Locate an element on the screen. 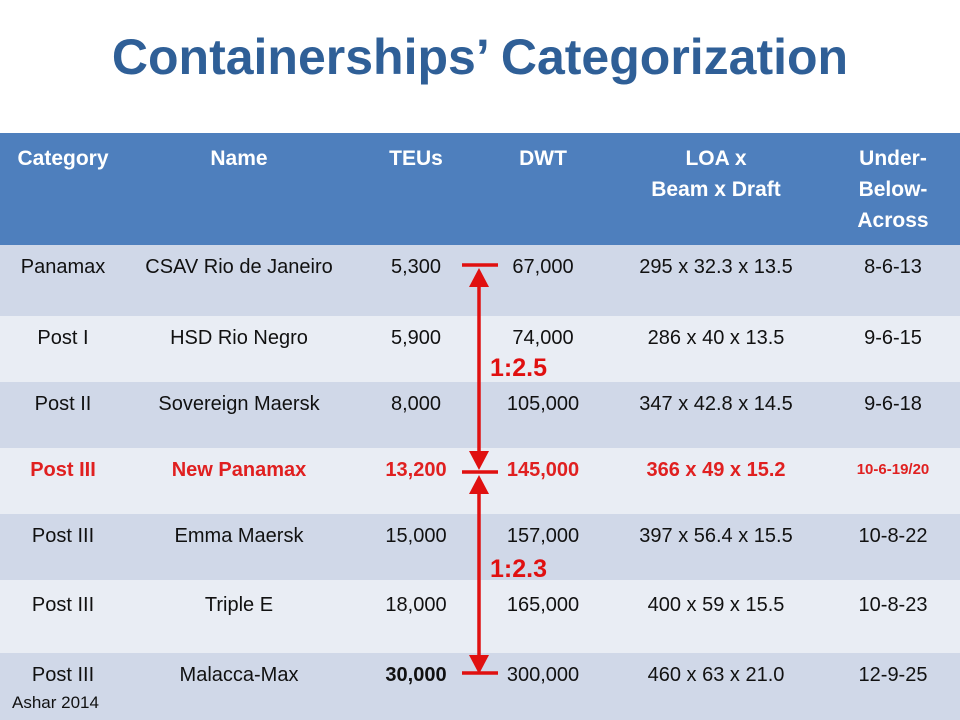 The width and height of the screenshot is (960, 720). cell-dimensions: 295 x 32.3 x 13.5 is located at coordinates (716, 267).